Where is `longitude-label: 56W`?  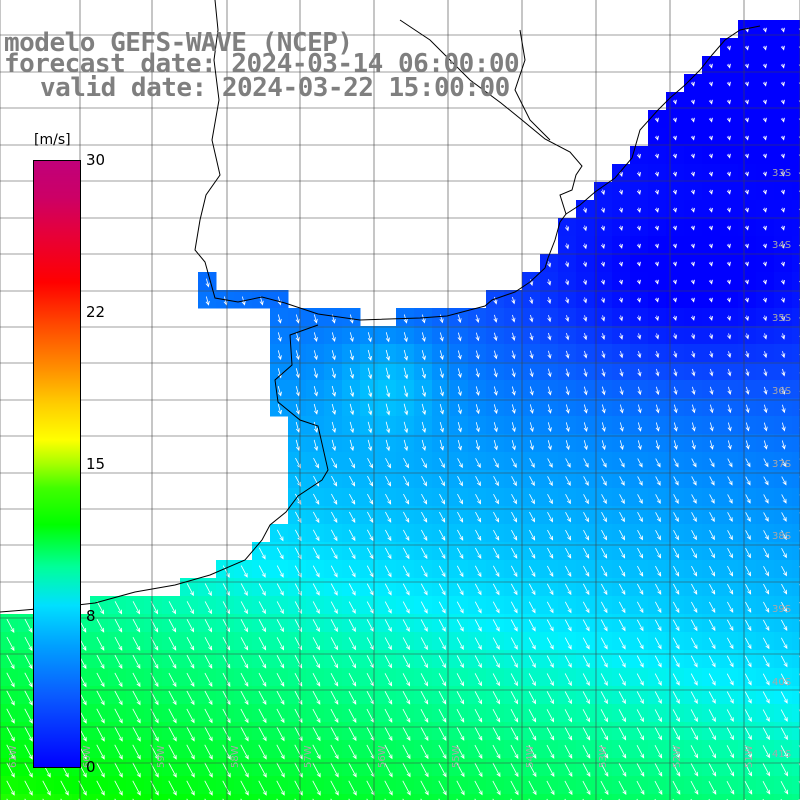 longitude-label: 56W is located at coordinates (382, 756).